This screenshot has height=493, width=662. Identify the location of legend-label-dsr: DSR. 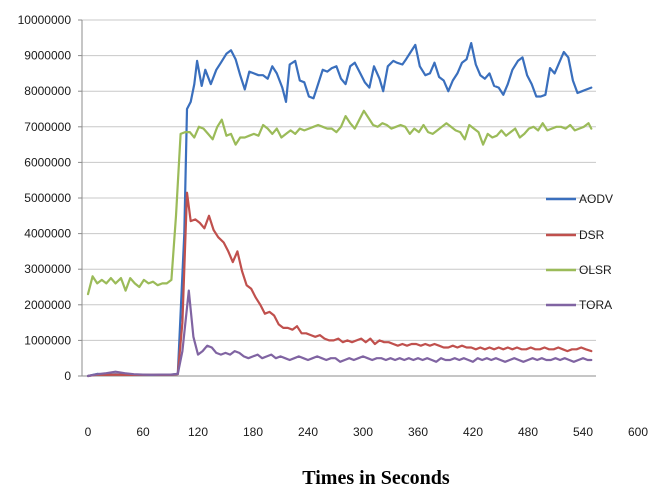
(592, 235).